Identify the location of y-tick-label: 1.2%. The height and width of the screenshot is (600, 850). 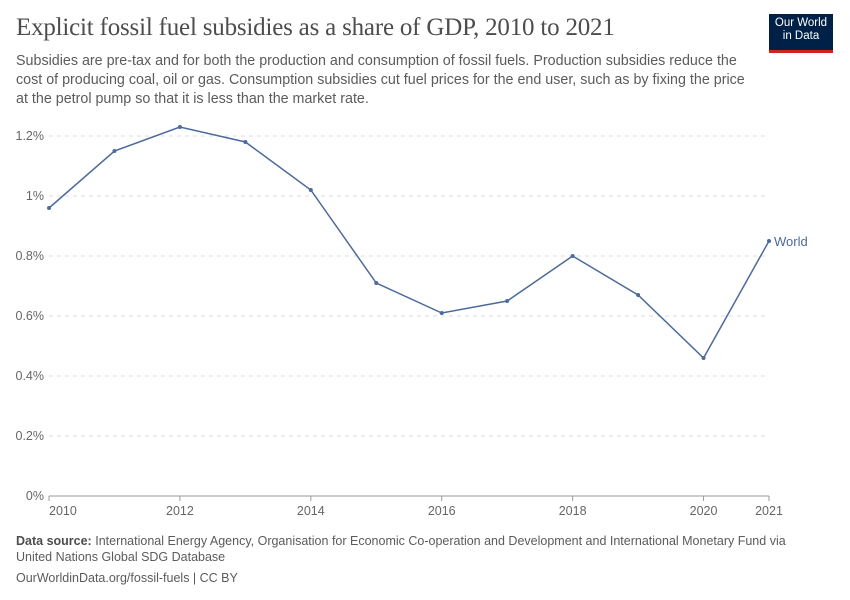
(30, 136).